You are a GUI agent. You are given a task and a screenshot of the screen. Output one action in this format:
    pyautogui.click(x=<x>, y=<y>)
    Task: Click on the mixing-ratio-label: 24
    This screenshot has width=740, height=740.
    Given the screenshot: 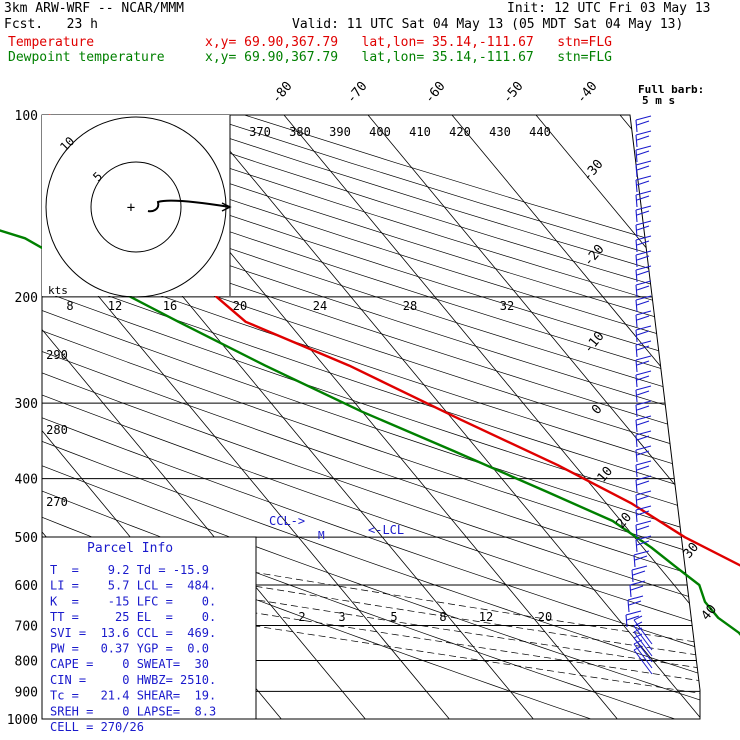 What is the action you would take?
    pyautogui.click(x=320, y=306)
    